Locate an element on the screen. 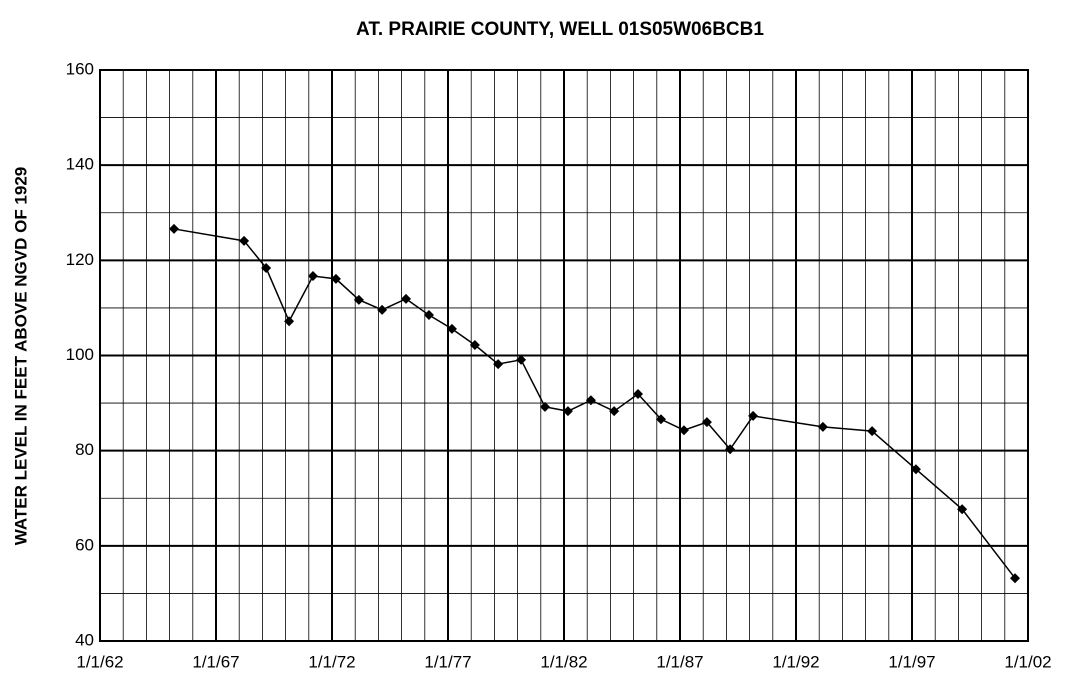 This screenshot has width=1065, height=687. x-tick-label: 1/1/67 is located at coordinates (215, 661).